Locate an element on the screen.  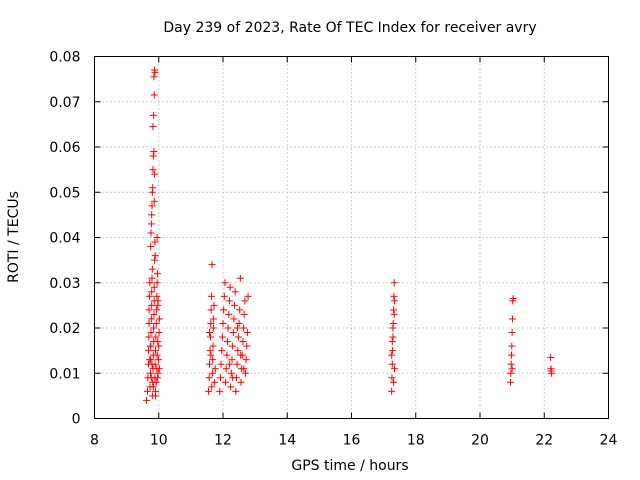
y-tick-label: 0.07 is located at coordinates (64, 103).